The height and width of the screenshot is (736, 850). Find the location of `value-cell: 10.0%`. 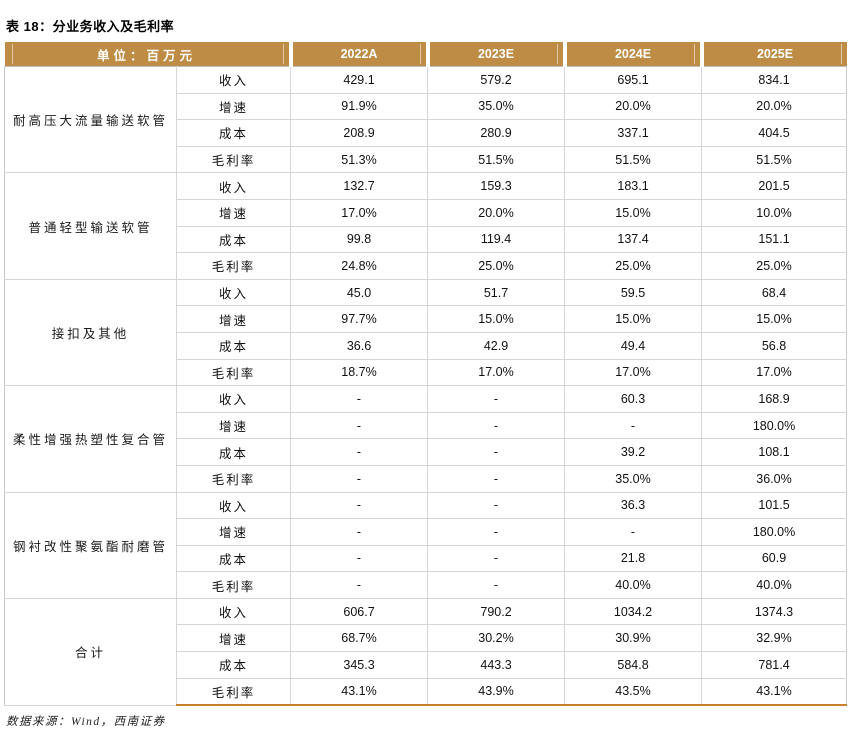

value-cell: 10.0% is located at coordinates (774, 212).